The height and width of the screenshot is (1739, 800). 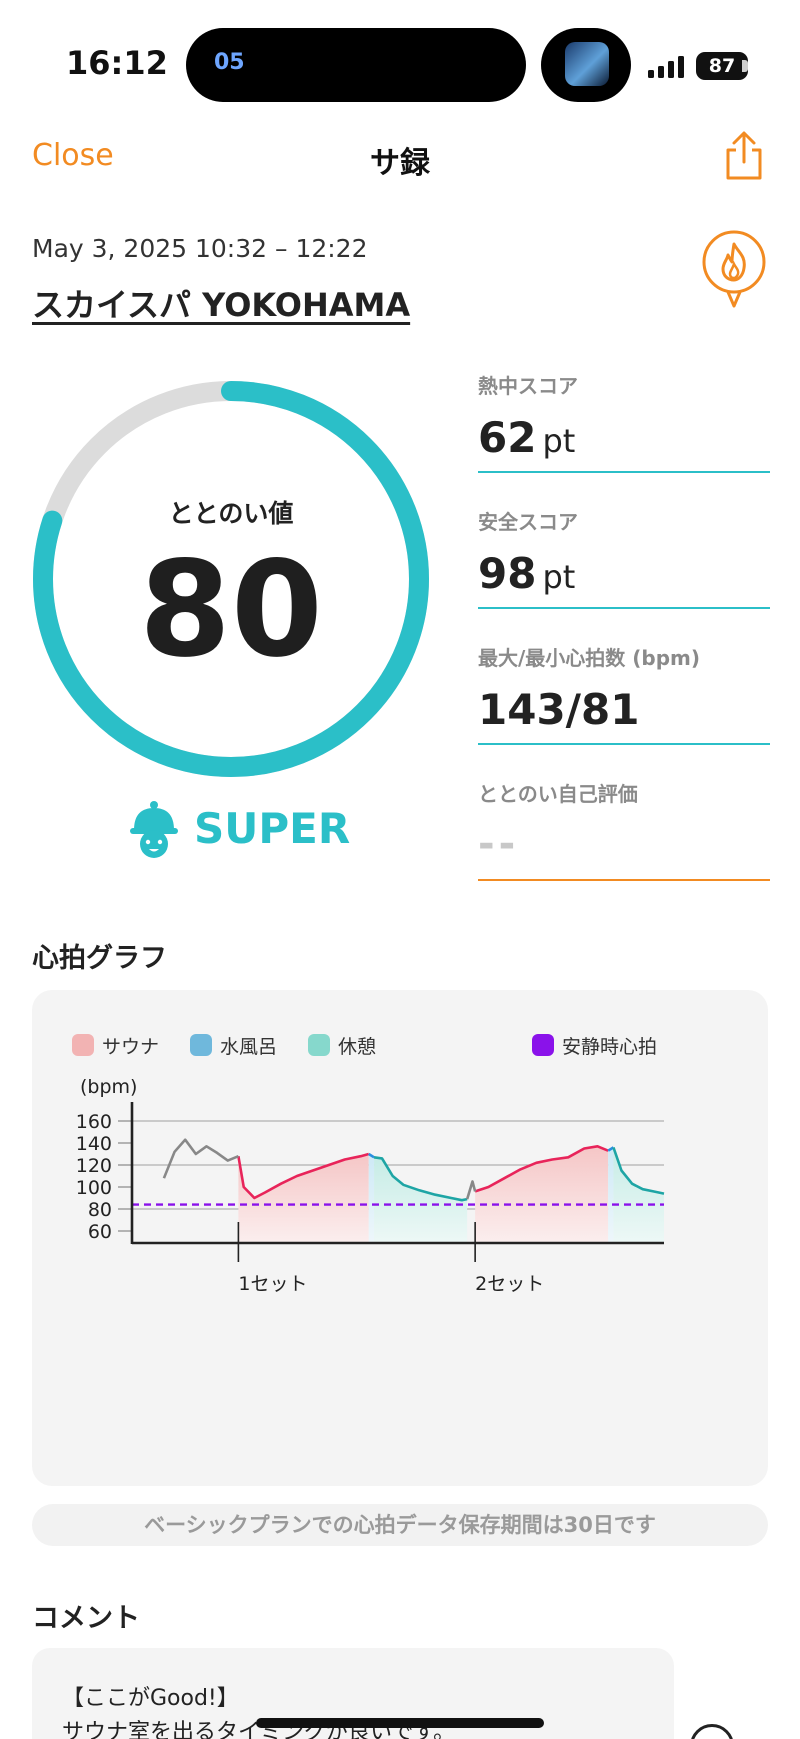 What do you see at coordinates (94, 1188) in the screenshot?
I see `y-tick-label: 100` at bounding box center [94, 1188].